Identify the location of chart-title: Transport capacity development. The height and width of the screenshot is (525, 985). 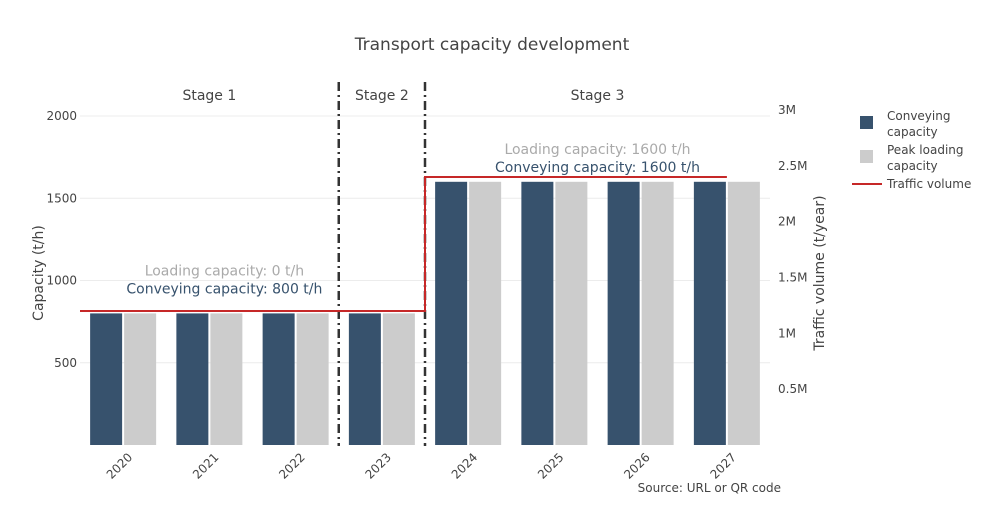
(492, 45).